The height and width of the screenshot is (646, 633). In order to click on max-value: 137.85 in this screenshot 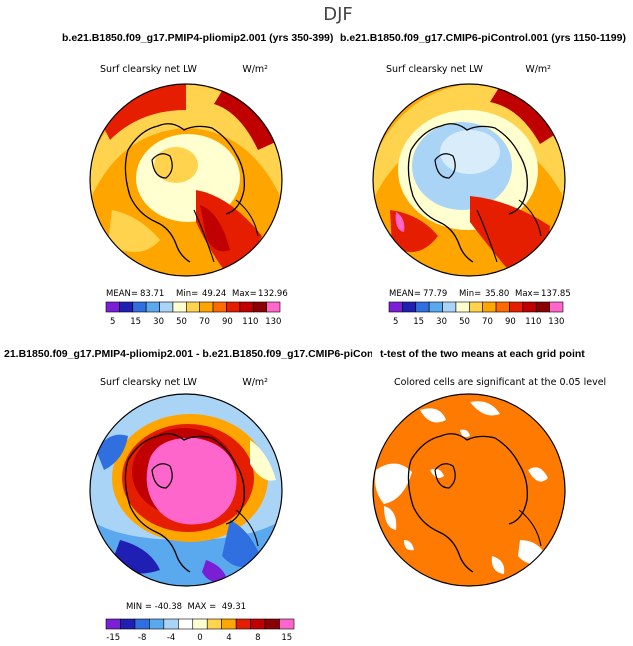, I will do `click(556, 294)`.